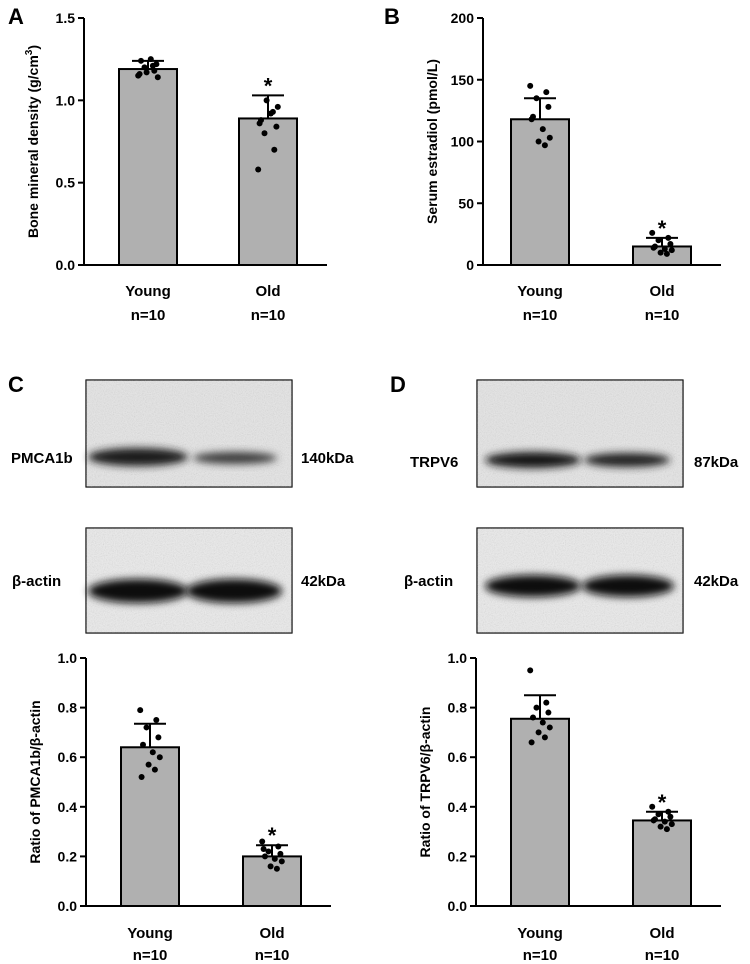 The image size is (750, 964). I want to click on panel-letter-b: B, so click(392, 16).